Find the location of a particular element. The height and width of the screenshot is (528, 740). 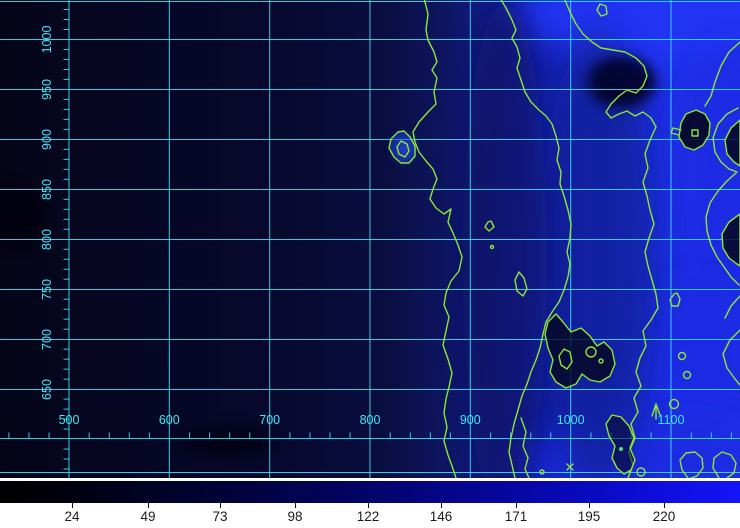

y-tick-label: 750 is located at coordinates (47, 289).